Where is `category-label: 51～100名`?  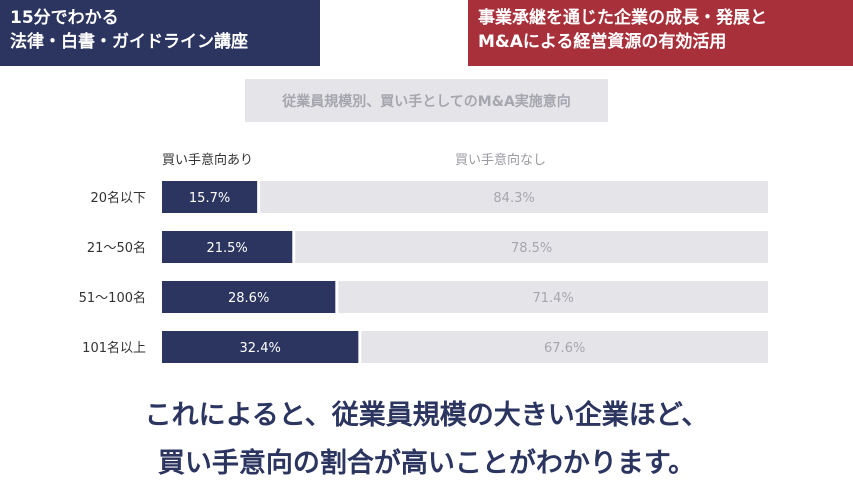
category-label: 51～100名 is located at coordinates (112, 298).